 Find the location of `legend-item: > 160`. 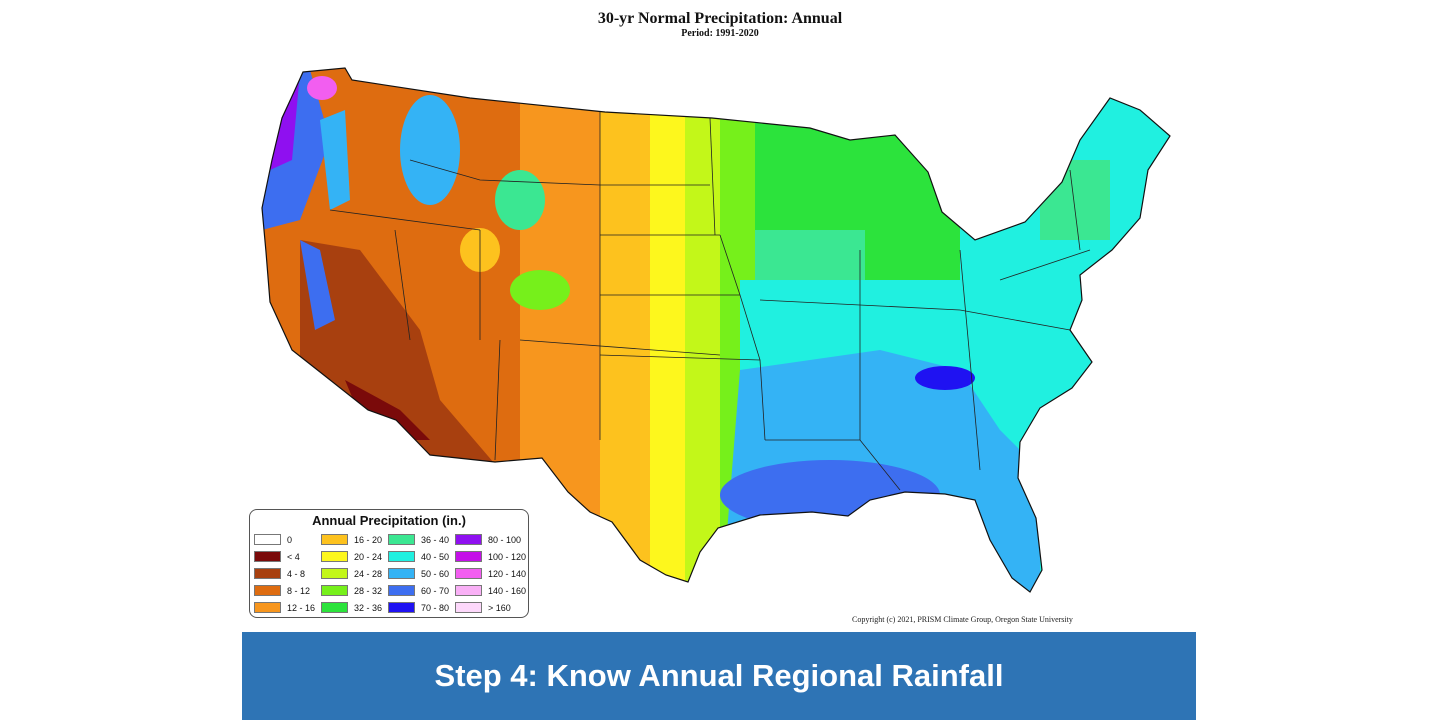

legend-item: > 160 is located at coordinates (500, 608).